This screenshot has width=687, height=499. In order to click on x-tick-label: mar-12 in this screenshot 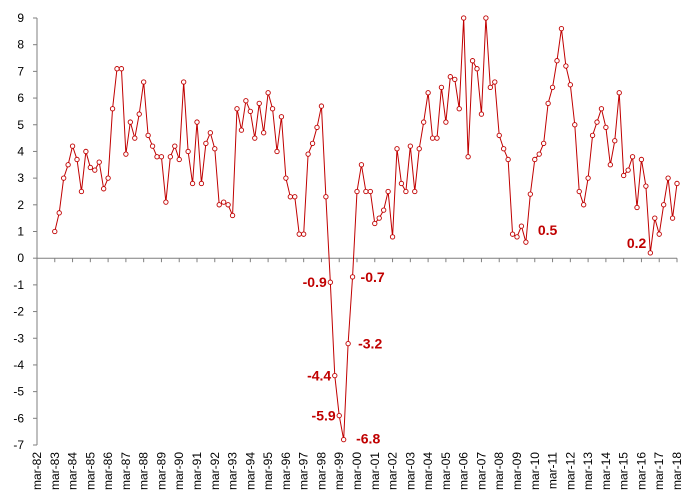, I will do `click(570, 471)`.